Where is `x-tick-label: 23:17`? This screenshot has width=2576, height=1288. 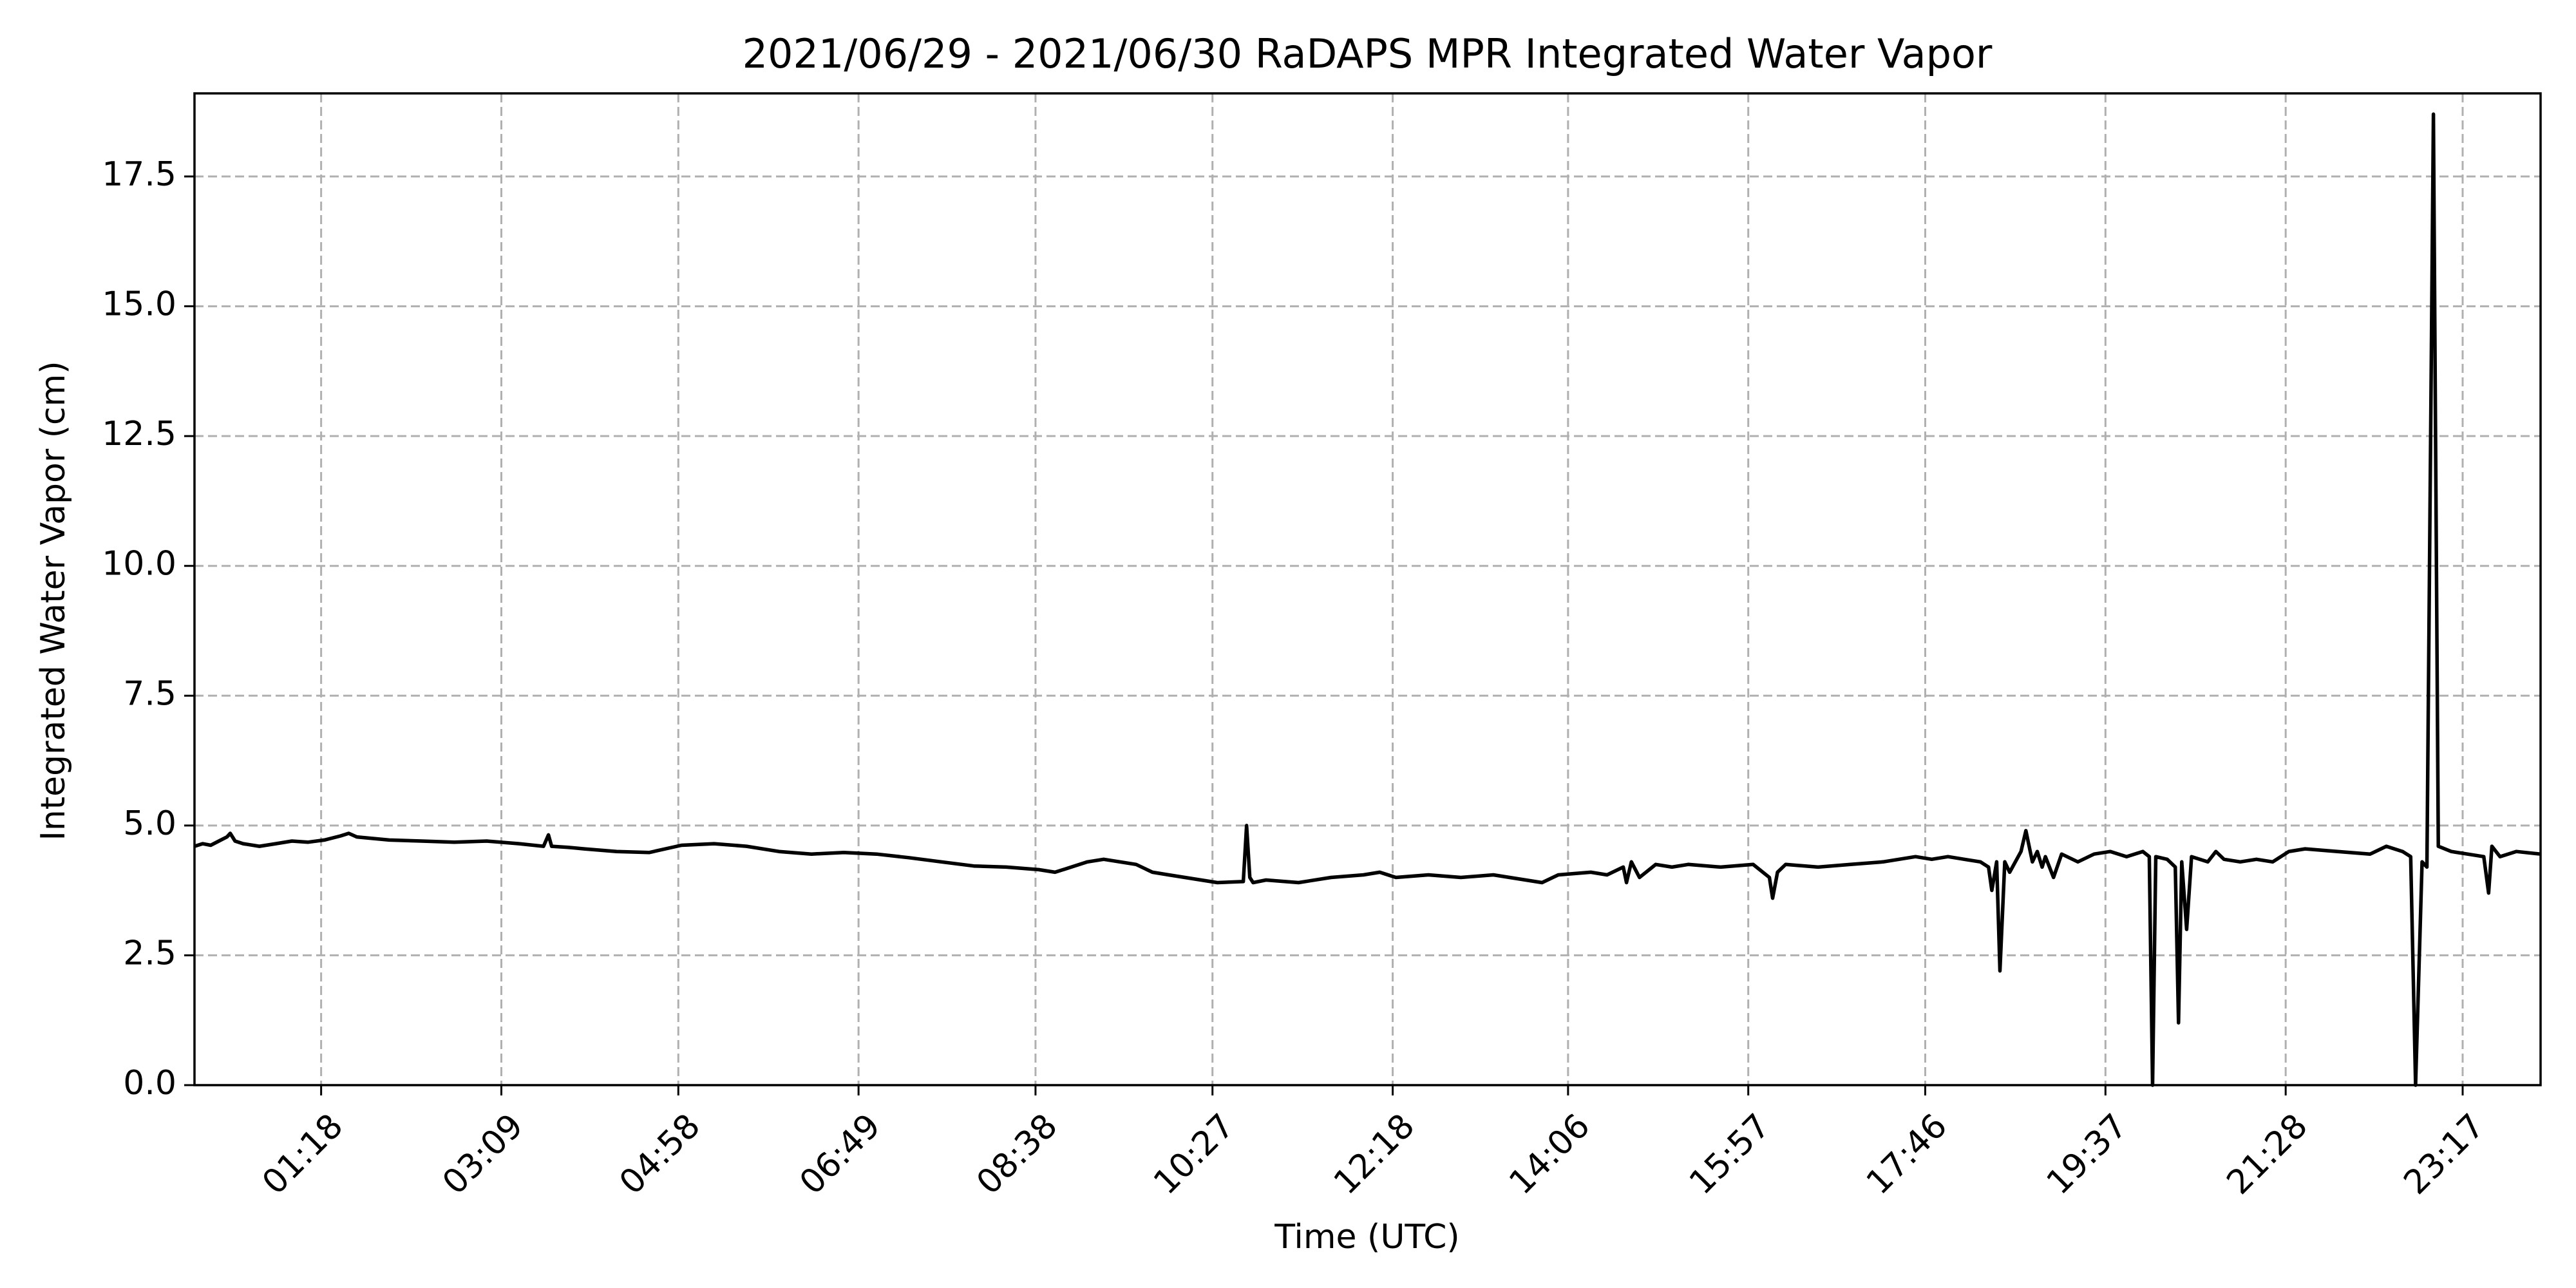
x-tick-label: 23:17 is located at coordinates (2444, 1154).